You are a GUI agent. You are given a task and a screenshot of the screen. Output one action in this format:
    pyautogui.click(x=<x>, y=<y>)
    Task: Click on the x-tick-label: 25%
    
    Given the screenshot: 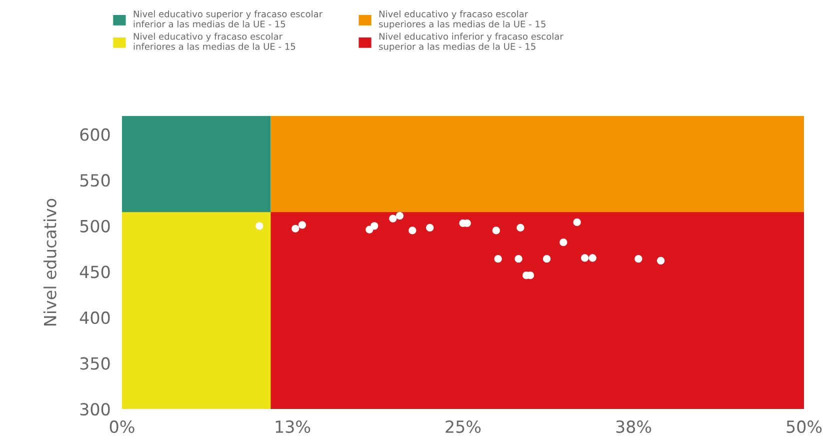 What is the action you would take?
    pyautogui.click(x=463, y=427)
    